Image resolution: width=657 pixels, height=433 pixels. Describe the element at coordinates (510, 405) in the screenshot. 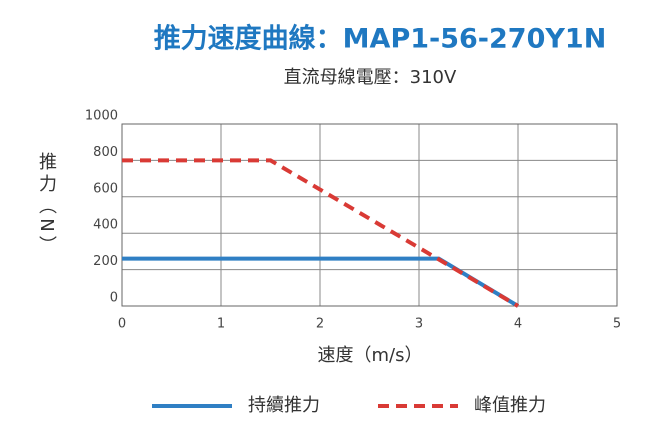

I see `legend-label: 峰值推力` at that location.